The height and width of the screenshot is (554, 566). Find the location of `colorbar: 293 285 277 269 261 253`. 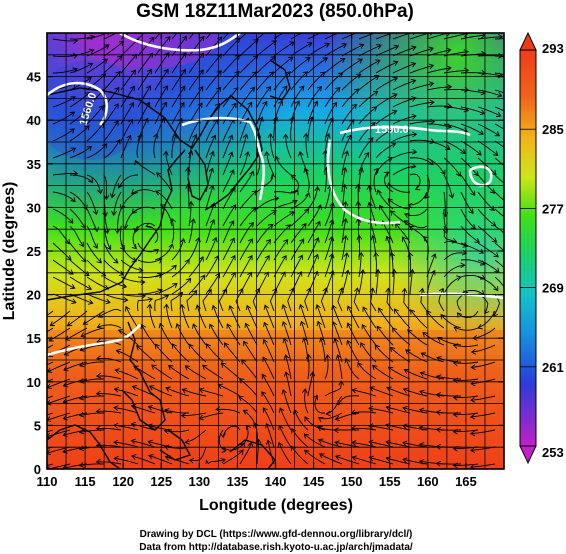

colorbar: 293 285 277 269 261 253 is located at coordinates (541, 248).